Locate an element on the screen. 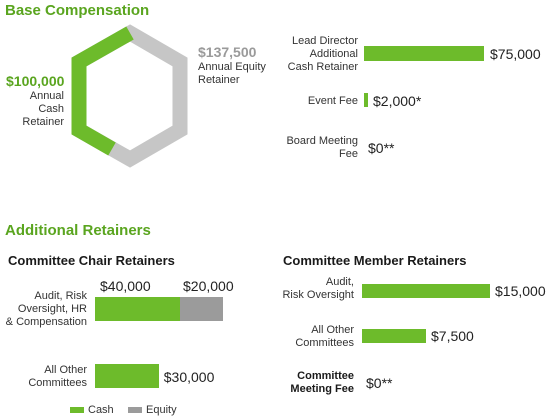 Image resolution: width=550 pixels, height=420 pixels. committee-chair-title: Committee Chair Retainers is located at coordinates (91, 260).